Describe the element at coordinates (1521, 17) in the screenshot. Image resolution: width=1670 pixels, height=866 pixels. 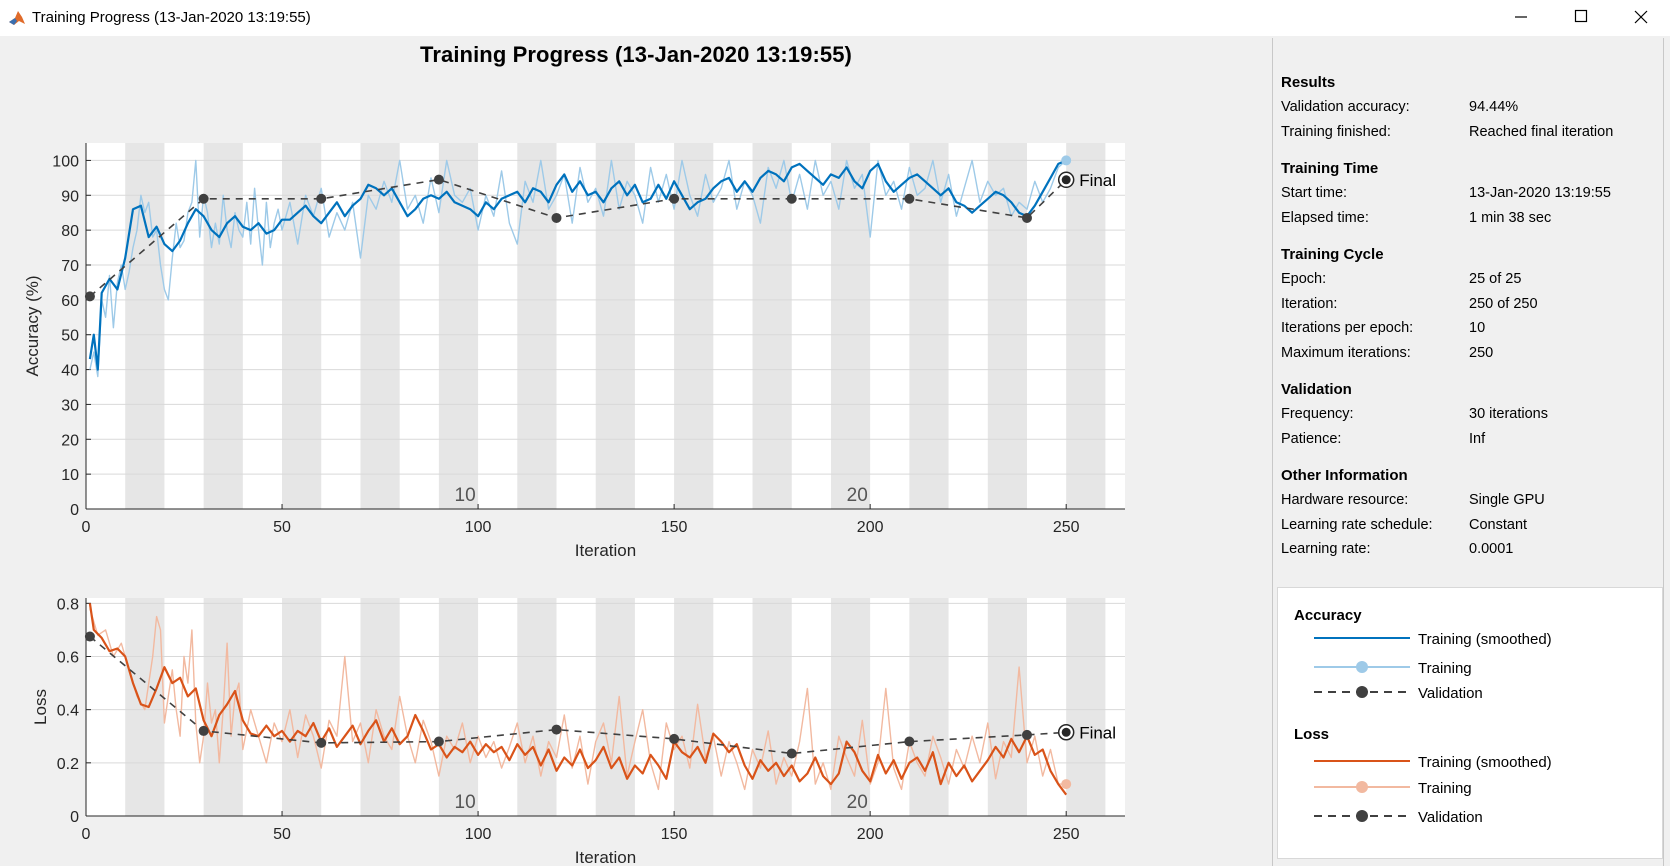
I see `minimize-button` at that location.